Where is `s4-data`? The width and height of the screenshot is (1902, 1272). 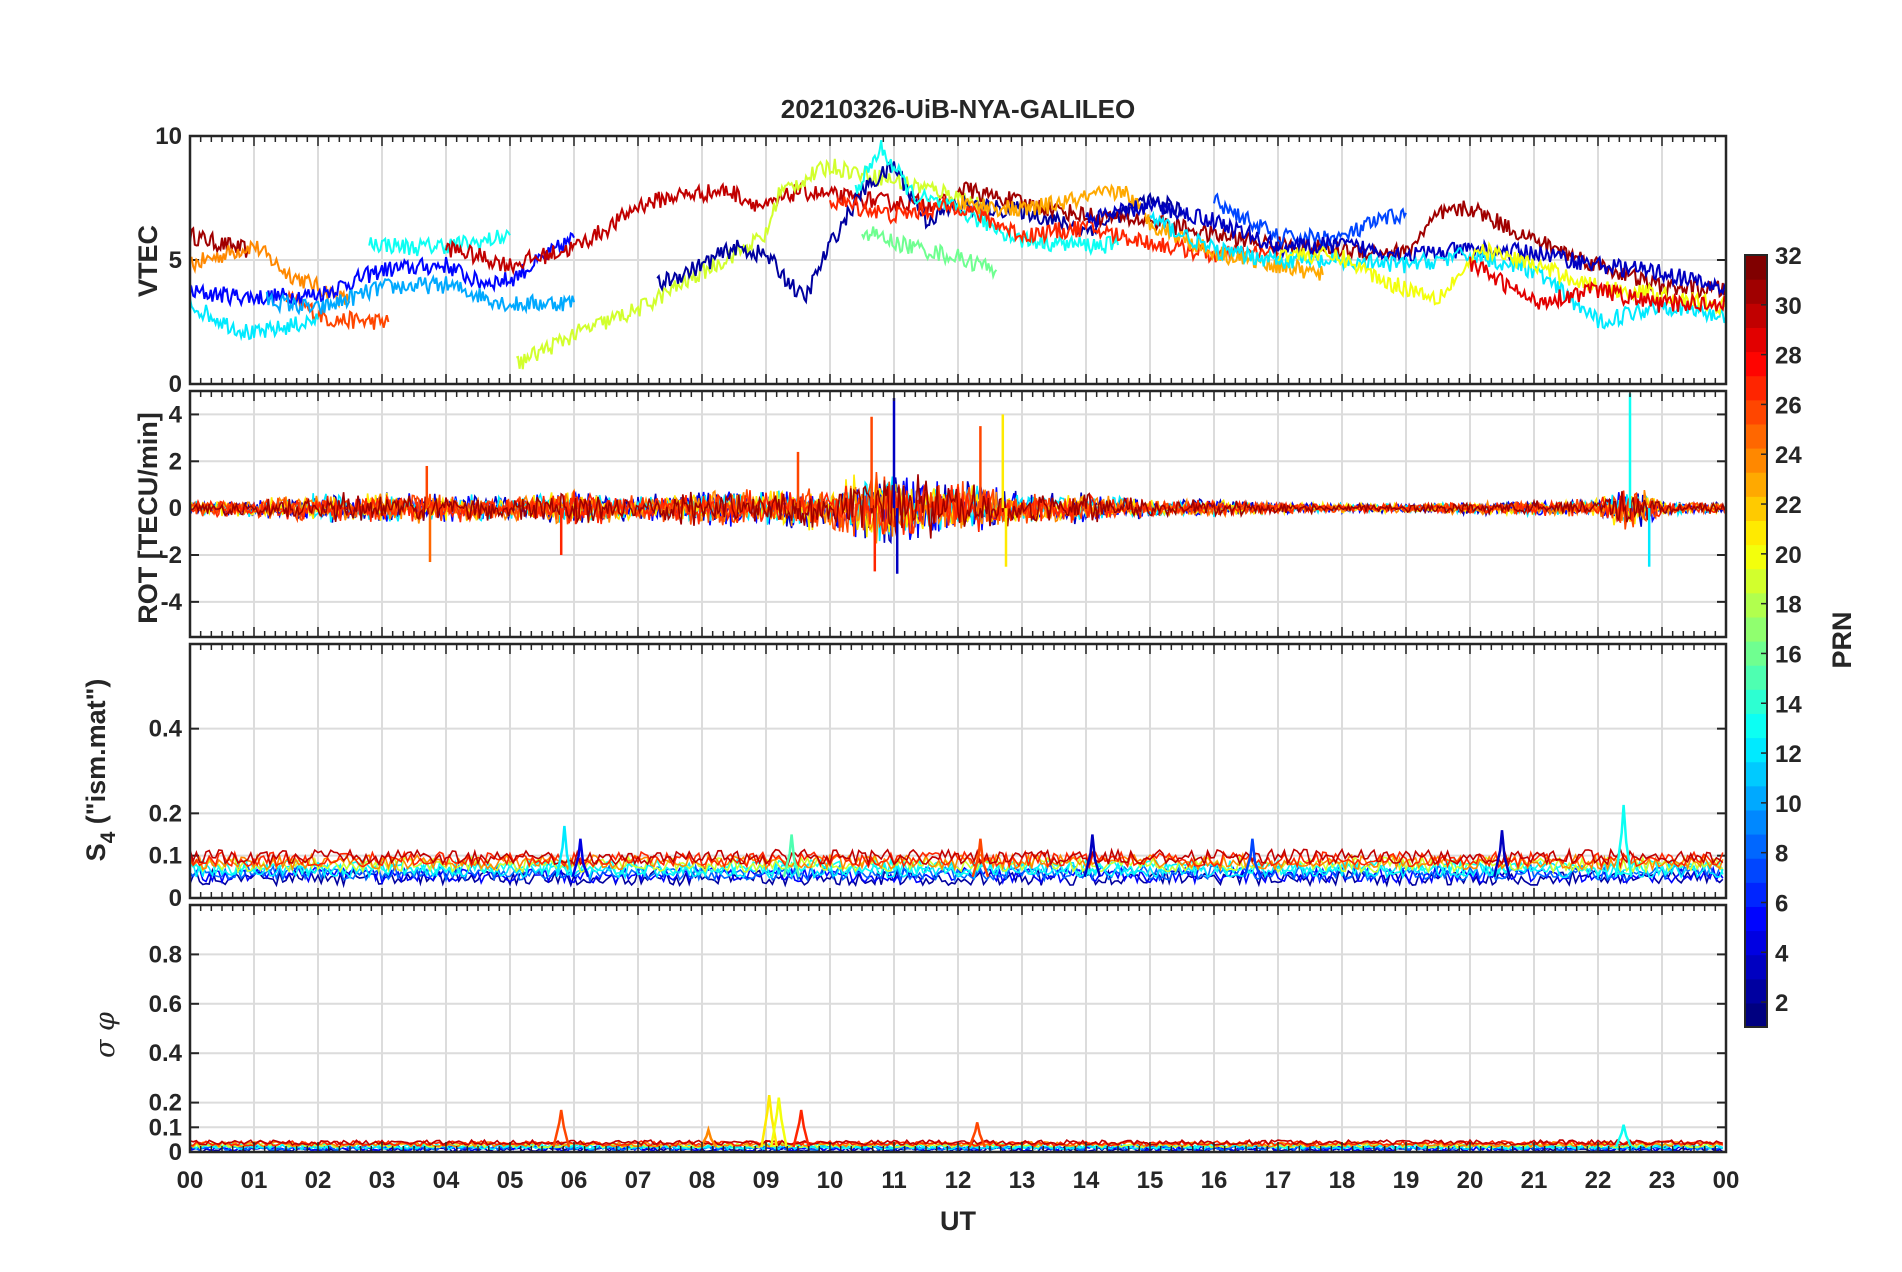
s4-data is located at coordinates (956, 846).